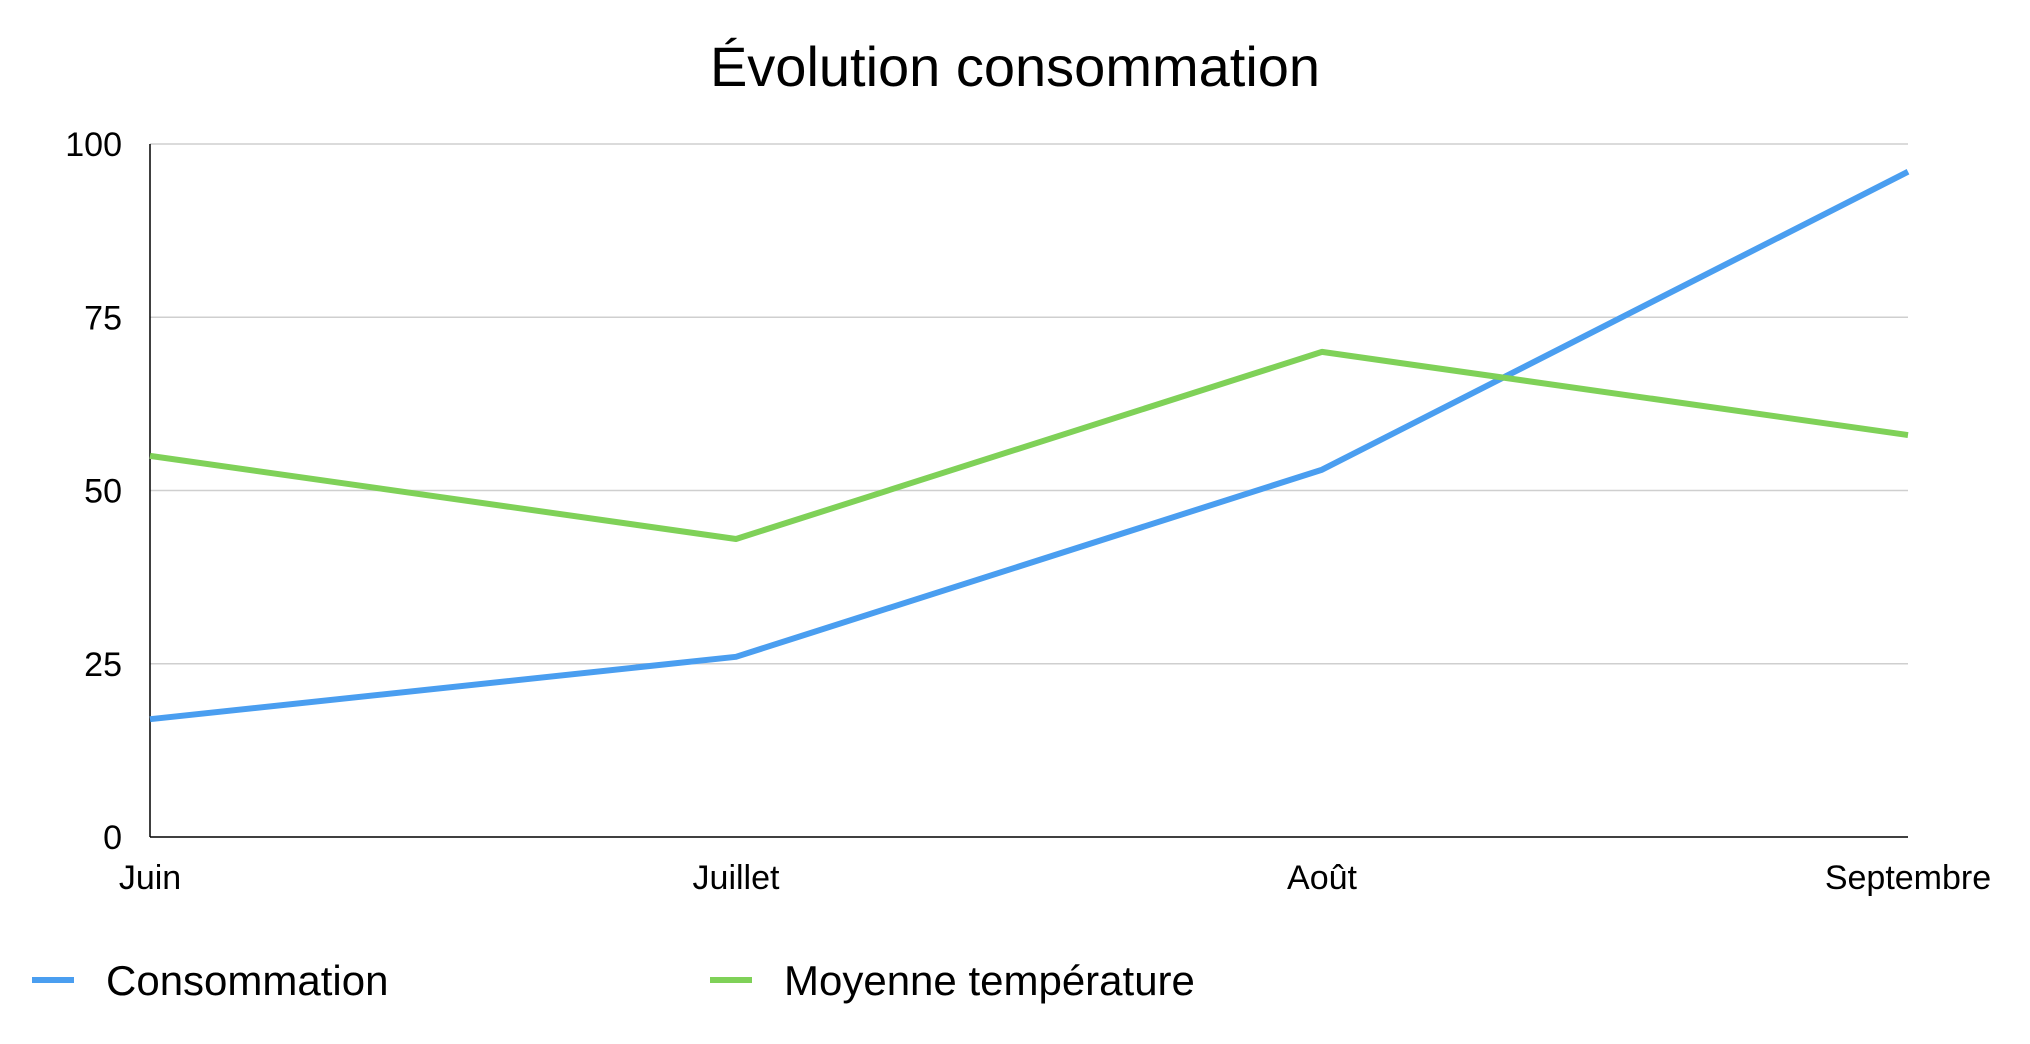 The image size is (2030, 1044). What do you see at coordinates (989, 980) in the screenshot?
I see `legend-label: Moyenne température` at bounding box center [989, 980].